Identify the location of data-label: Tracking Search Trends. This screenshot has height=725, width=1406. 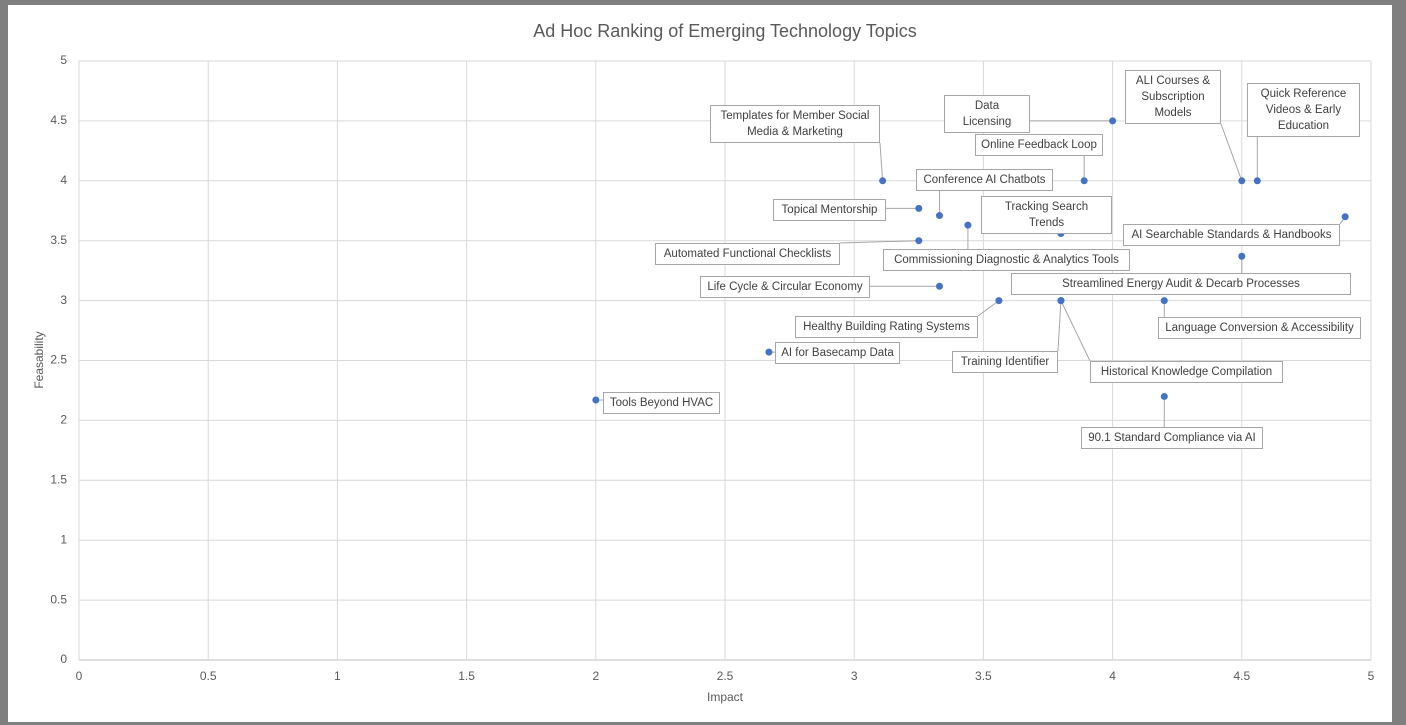
(1046, 215).